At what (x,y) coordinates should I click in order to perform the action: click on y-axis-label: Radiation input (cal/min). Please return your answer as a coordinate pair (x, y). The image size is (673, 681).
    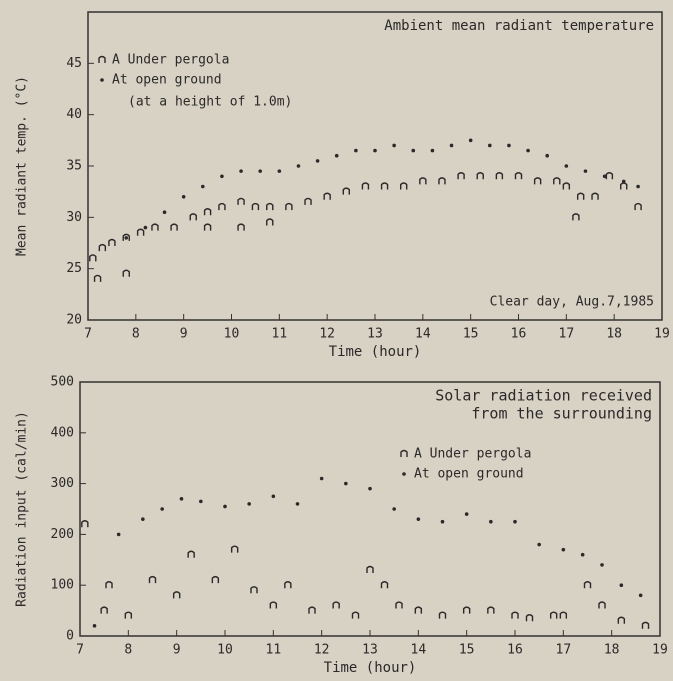
    Looking at the image, I should click on (22, 509).